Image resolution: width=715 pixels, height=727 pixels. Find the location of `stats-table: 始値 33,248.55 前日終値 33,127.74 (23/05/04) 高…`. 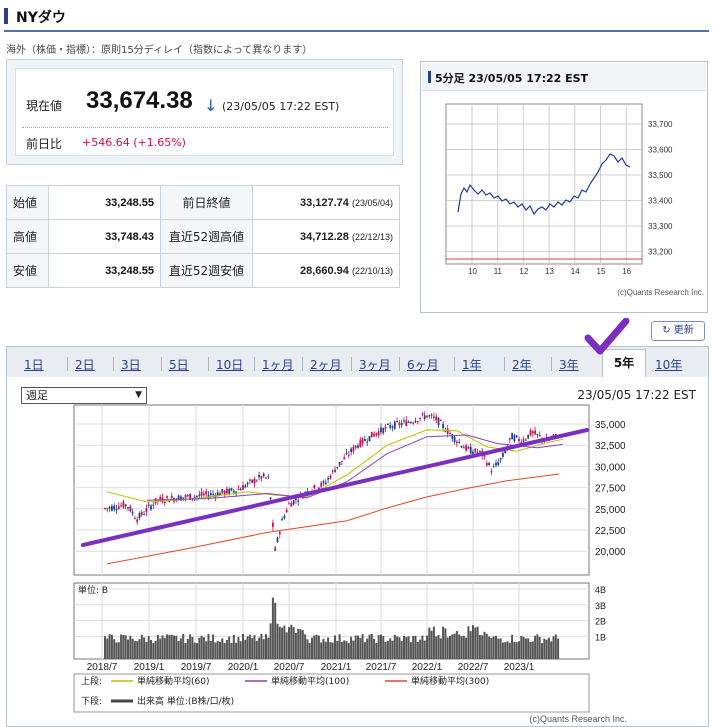

stats-table: 始値 33,248.55 前日終値 33,127.74 (23/05/04) 高… is located at coordinates (203, 236).